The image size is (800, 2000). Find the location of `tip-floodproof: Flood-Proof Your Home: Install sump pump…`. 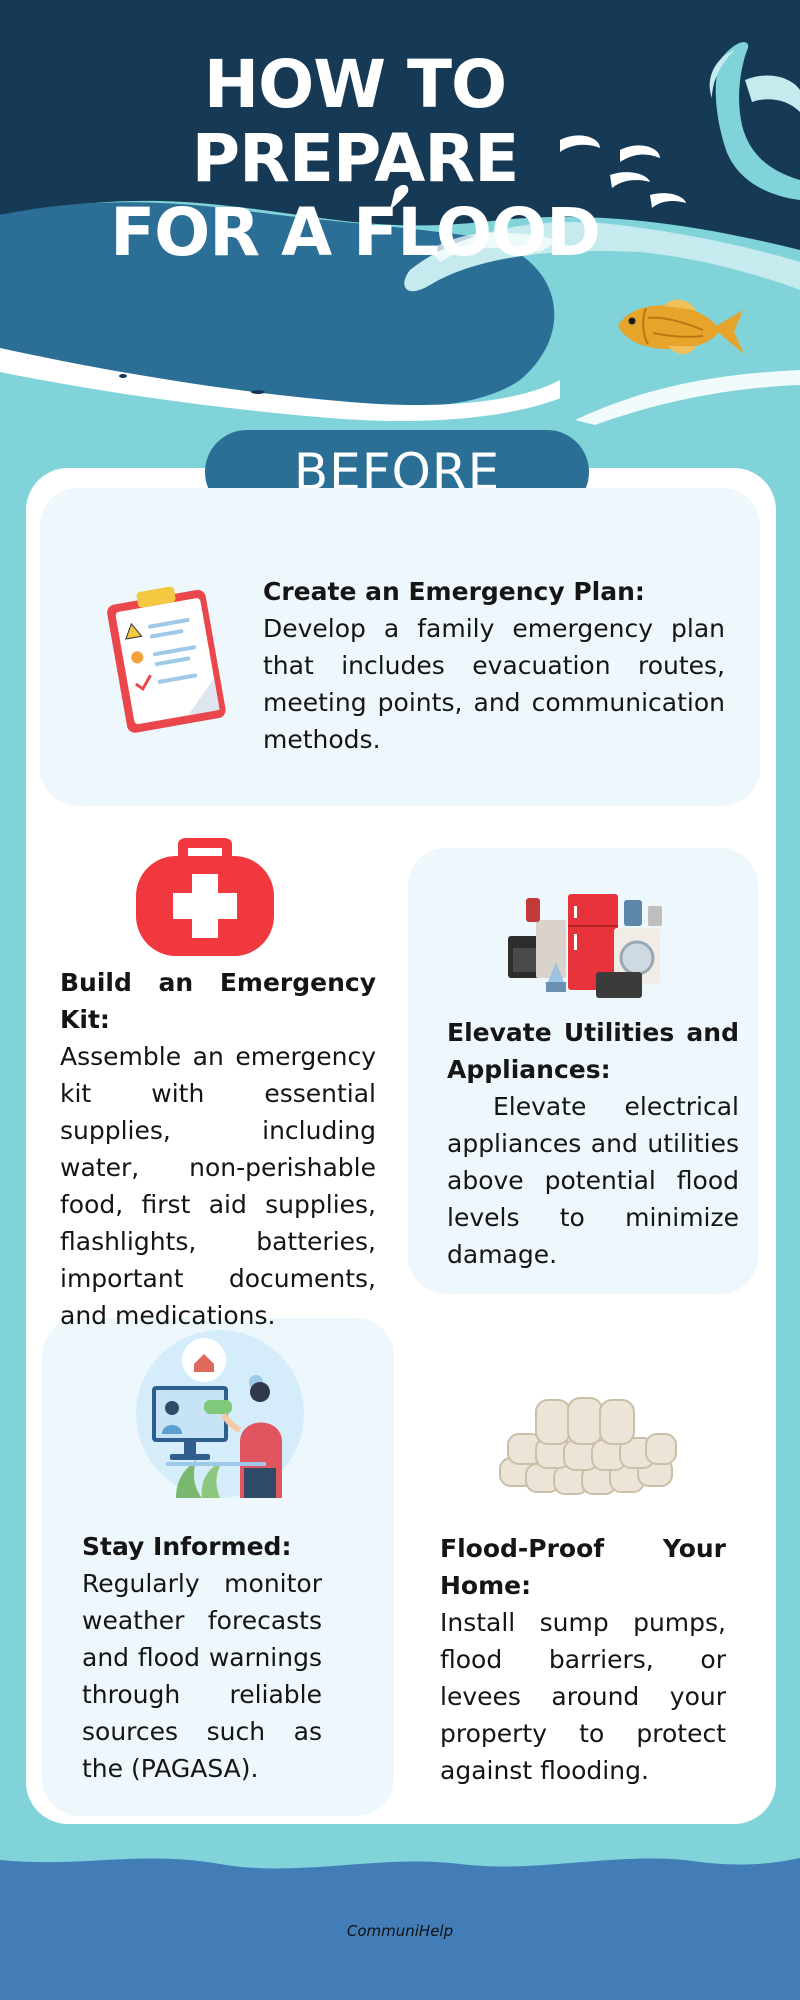

tip-floodproof: Flood-Proof Your Home: Install sump pump… is located at coordinates (583, 1659).